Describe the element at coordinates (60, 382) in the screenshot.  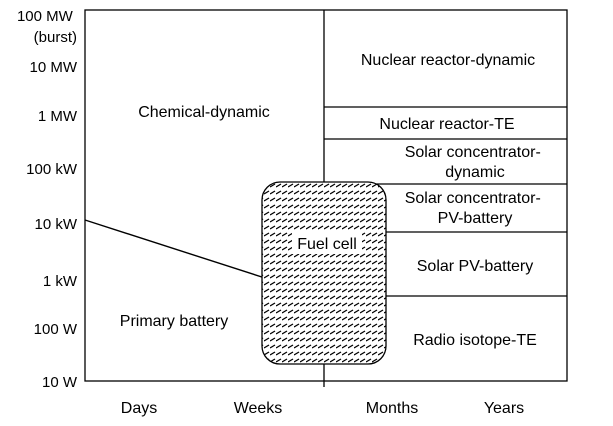
I see `y-tick-label-10w: 10 W` at that location.